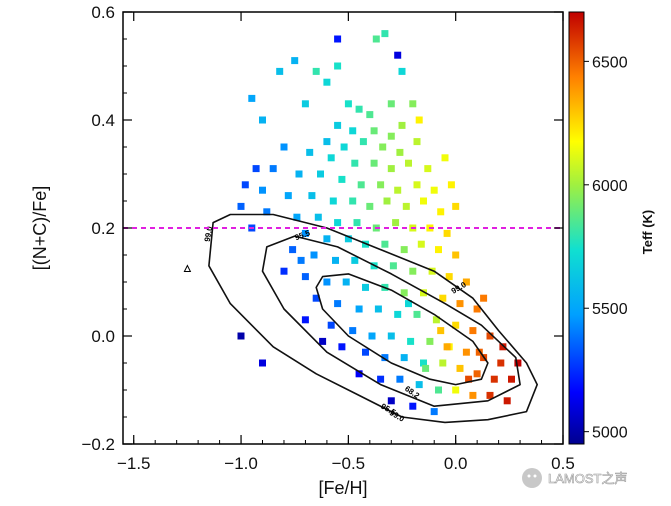  Describe the element at coordinates (563, 463) in the screenshot. I see `x-tick-label: 0.5` at that location.